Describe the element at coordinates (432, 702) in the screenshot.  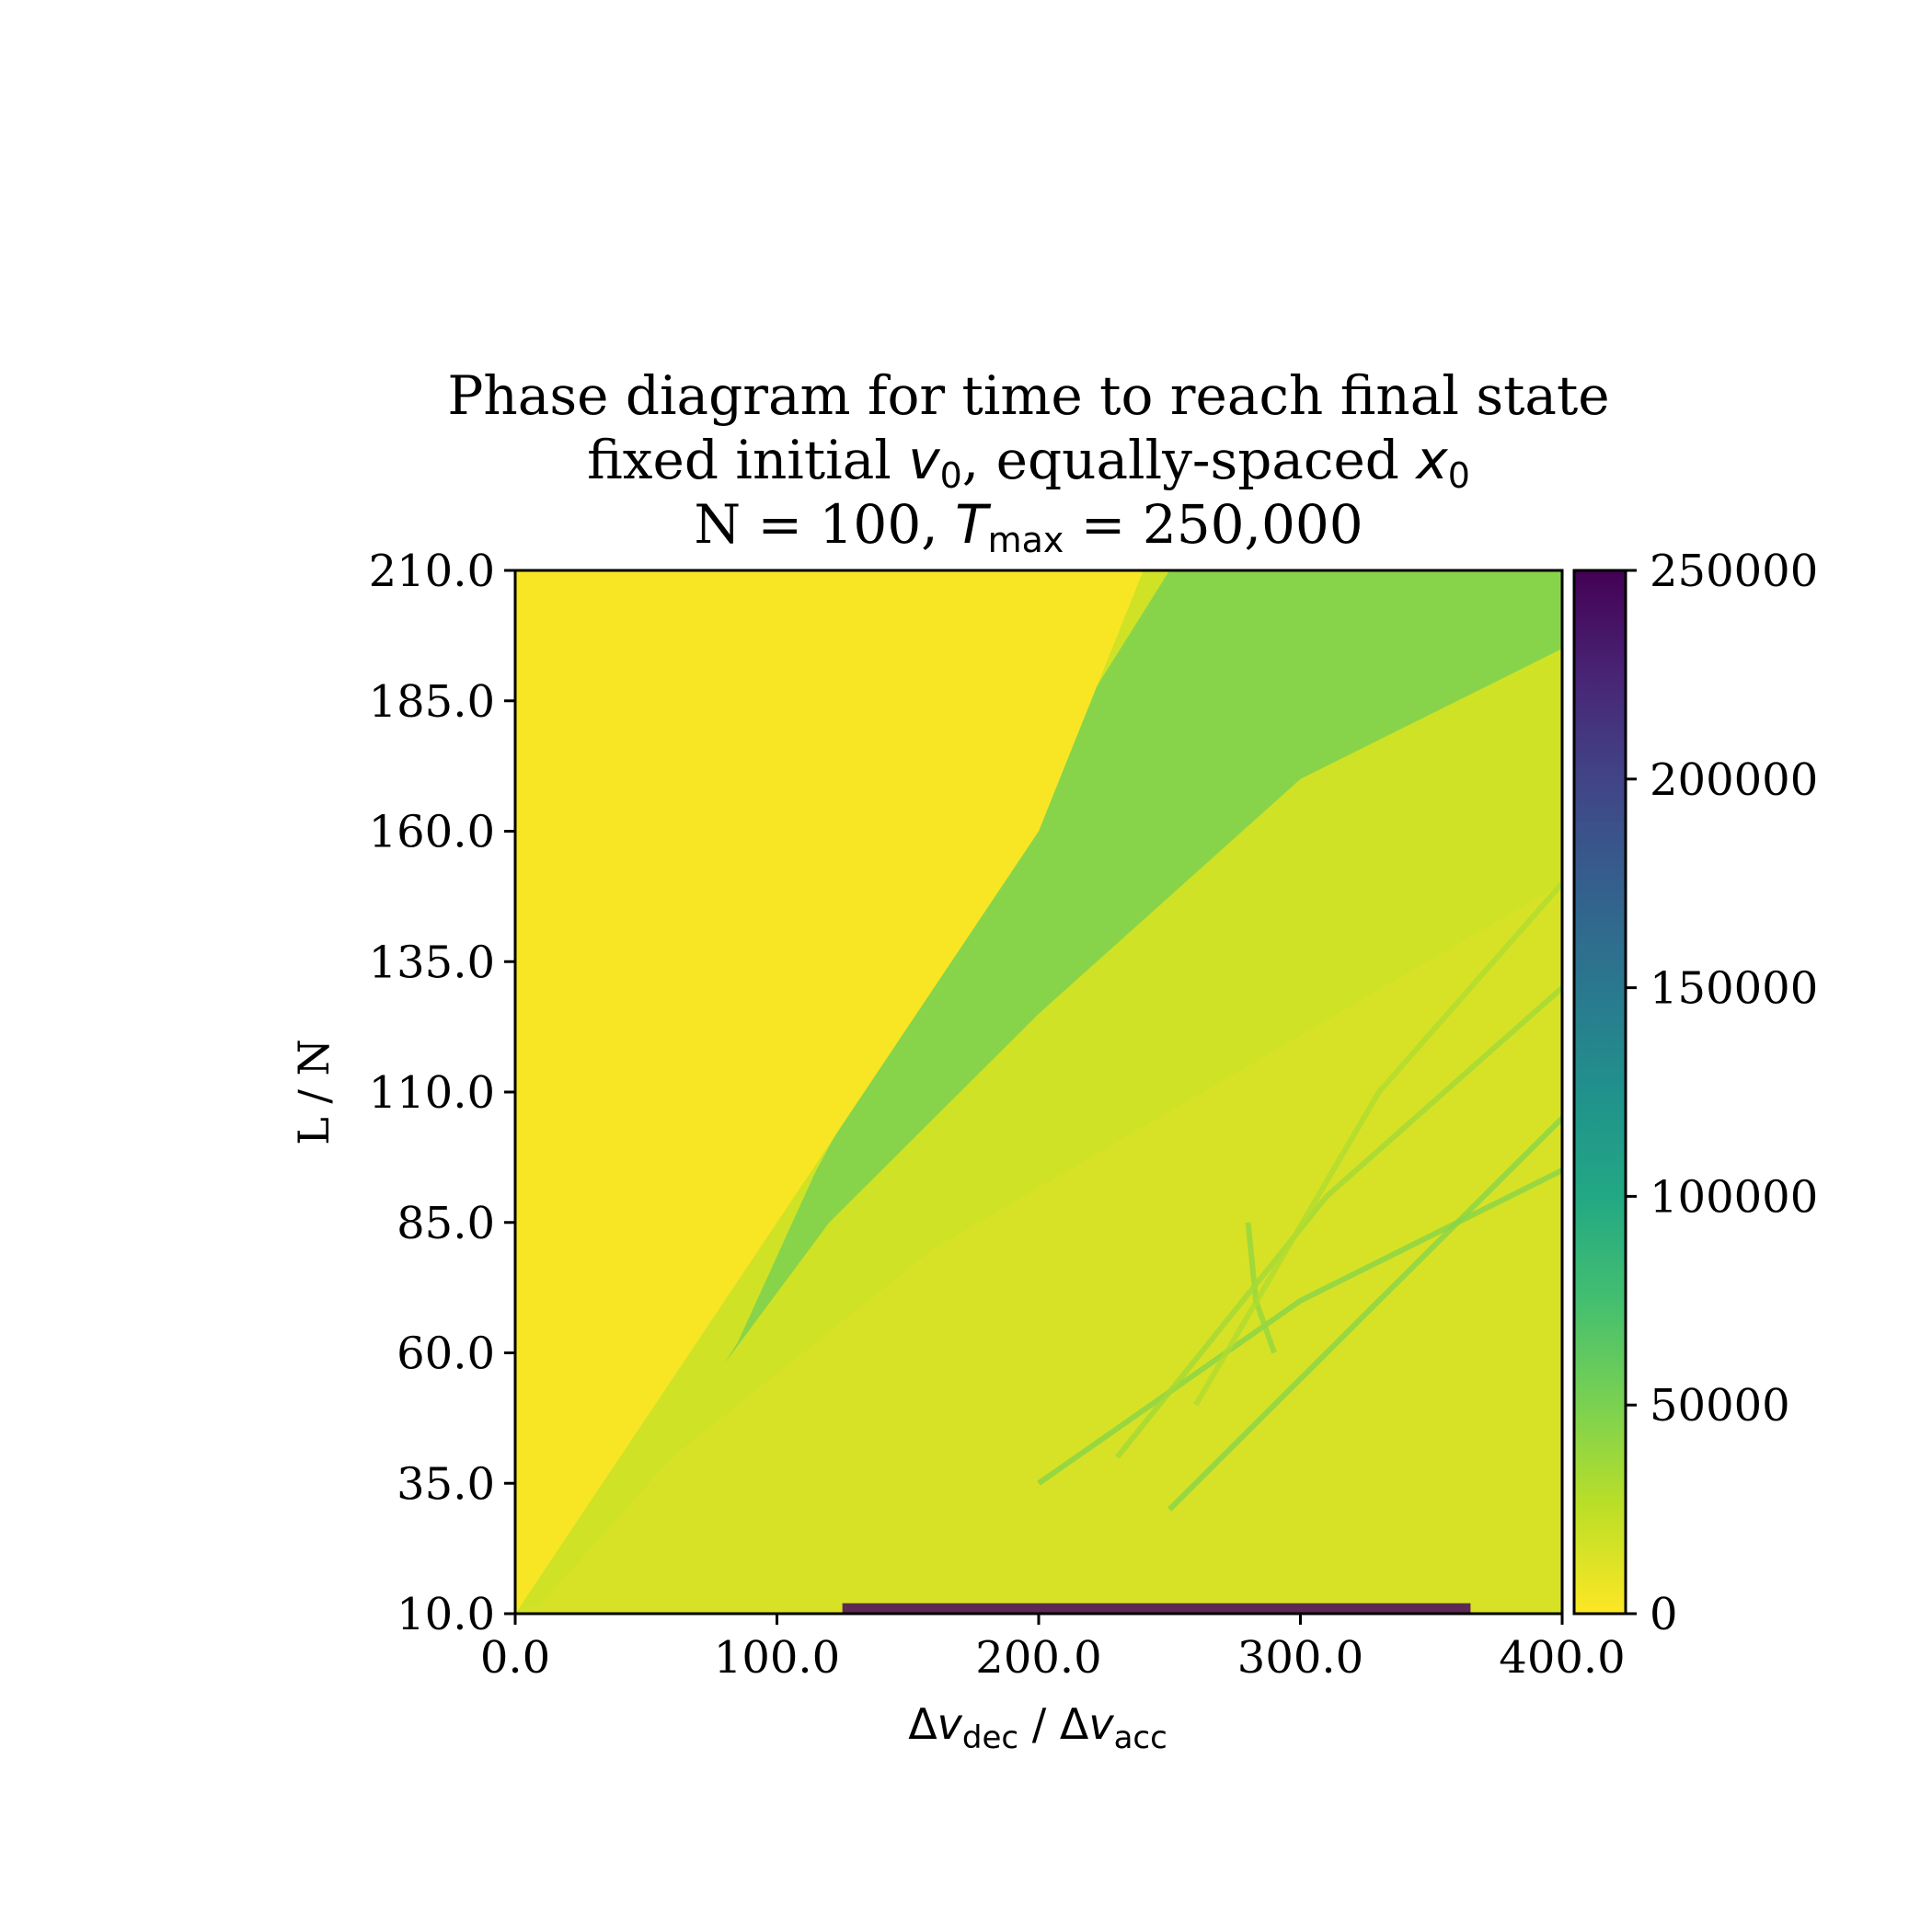
I see `y-tick-label: 185.0` at that location.